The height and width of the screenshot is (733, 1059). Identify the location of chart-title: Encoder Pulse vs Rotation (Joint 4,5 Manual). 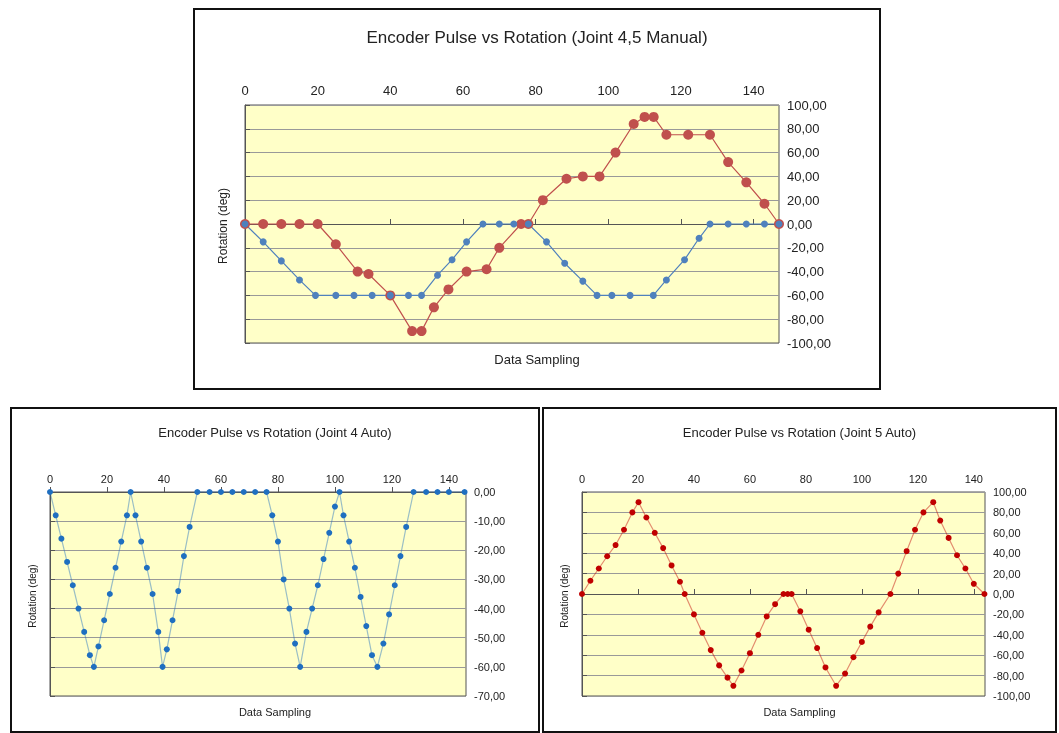
(537, 37).